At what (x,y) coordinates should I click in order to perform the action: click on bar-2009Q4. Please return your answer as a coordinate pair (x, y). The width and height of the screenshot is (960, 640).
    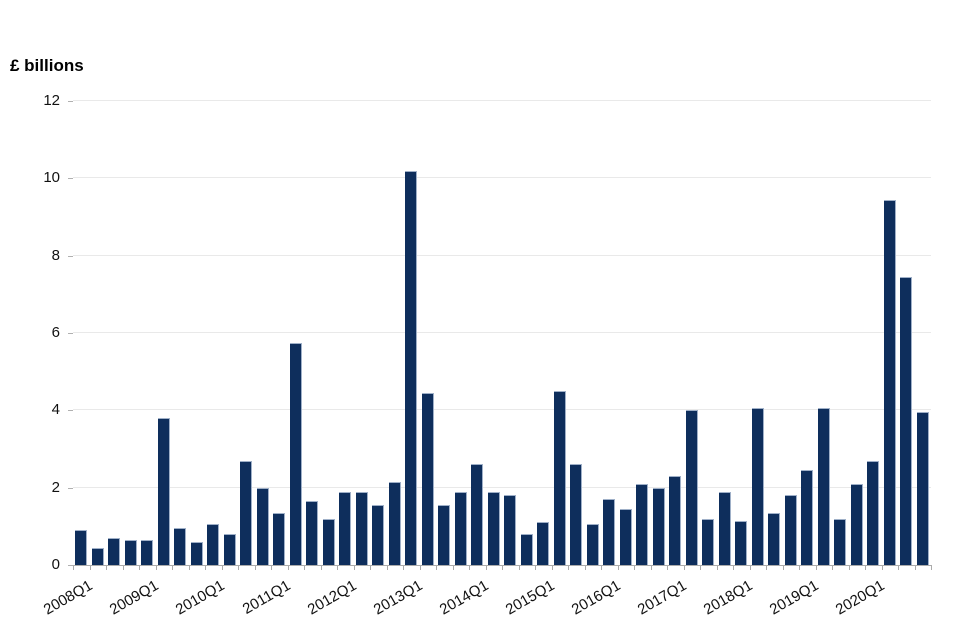
    Looking at the image, I should click on (196, 553).